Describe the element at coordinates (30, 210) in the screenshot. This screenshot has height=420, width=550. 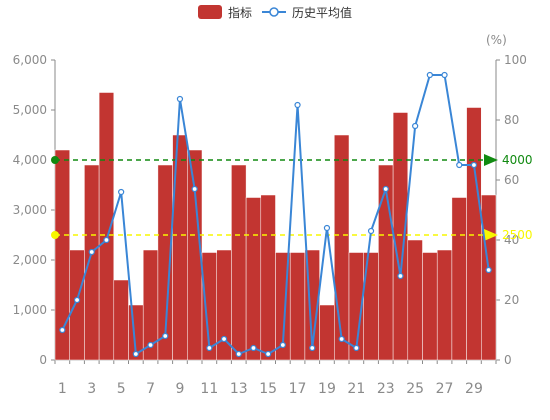
I see `left-axis-tick-label: 3,000` at that location.